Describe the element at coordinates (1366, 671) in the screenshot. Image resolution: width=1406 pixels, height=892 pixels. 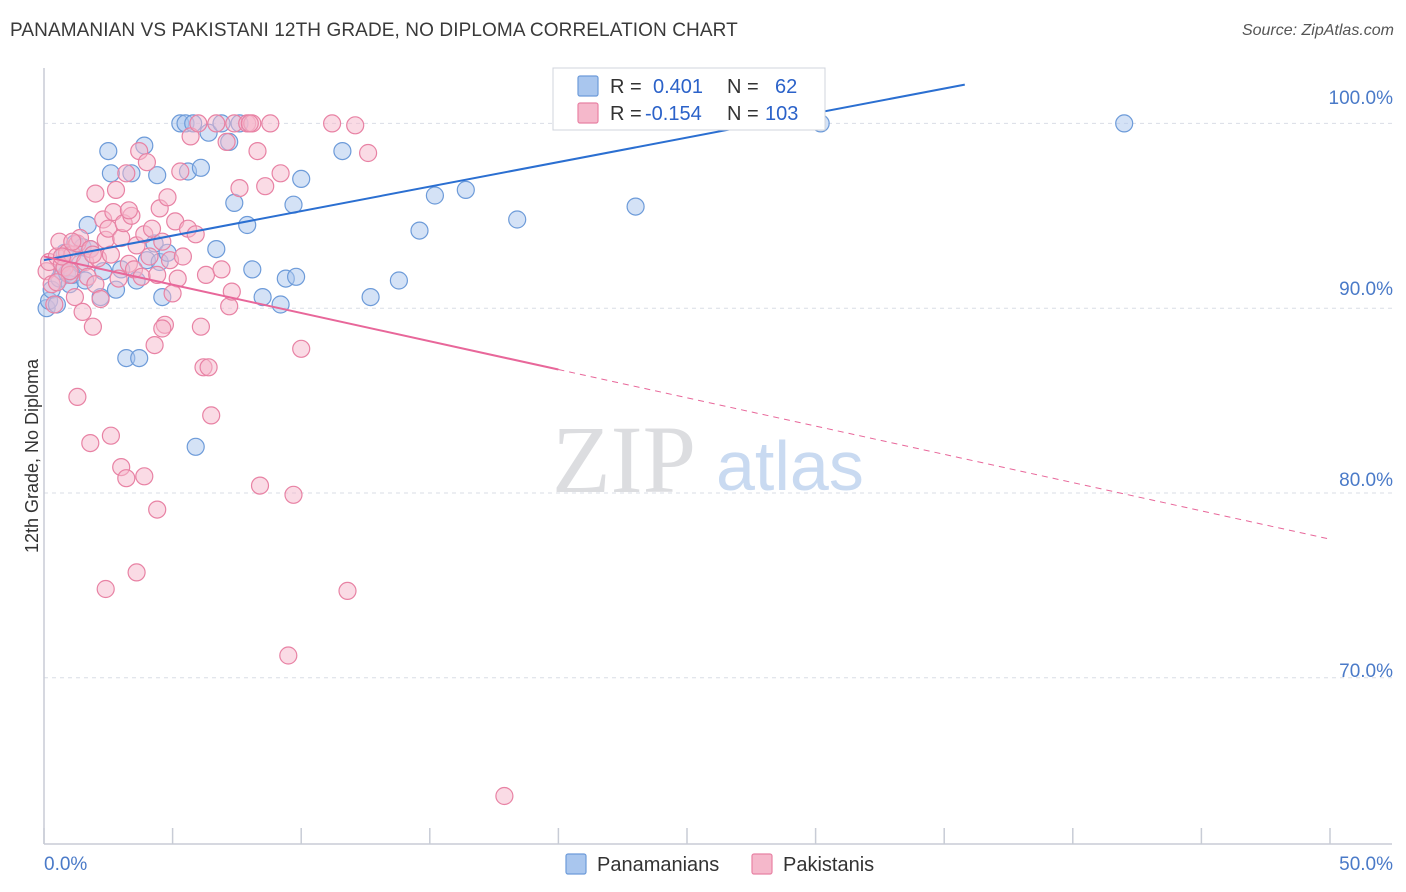
I see `y-tick-label: 70.0%` at that location.